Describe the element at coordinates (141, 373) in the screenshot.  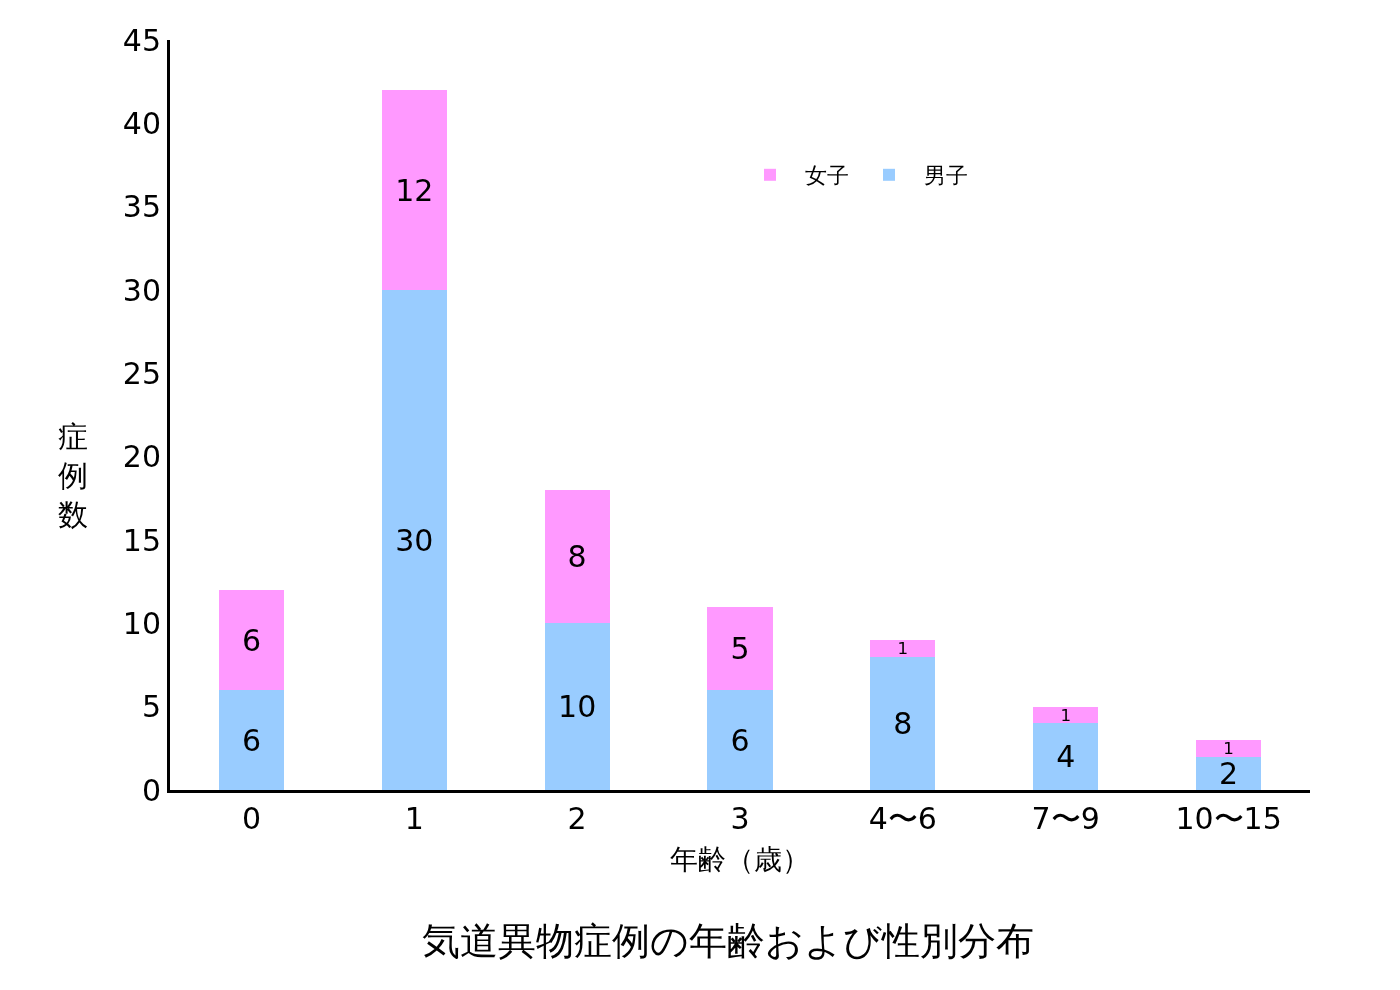
I see `y-tick-label: 25` at that location.